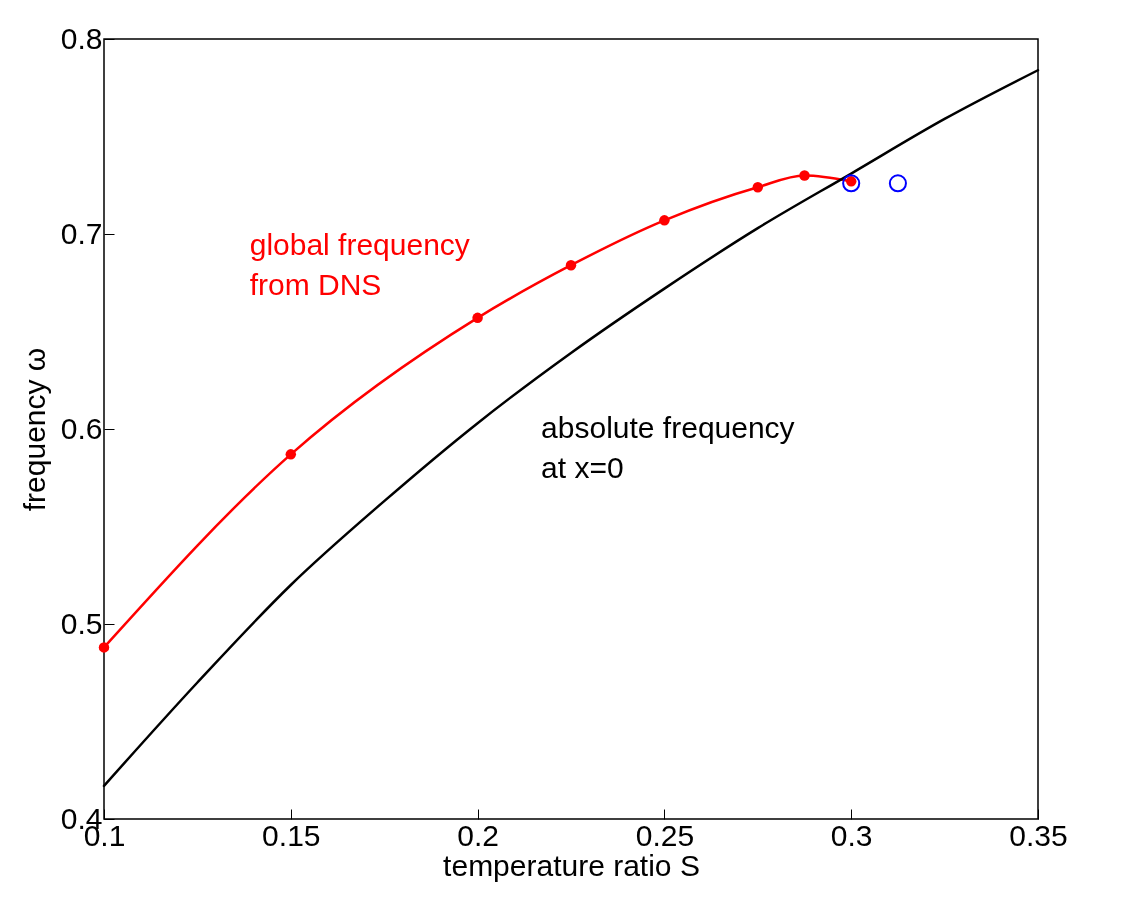  Describe the element at coordinates (81, 233) in the screenshot. I see `y-tick-label: 0.7` at that location.